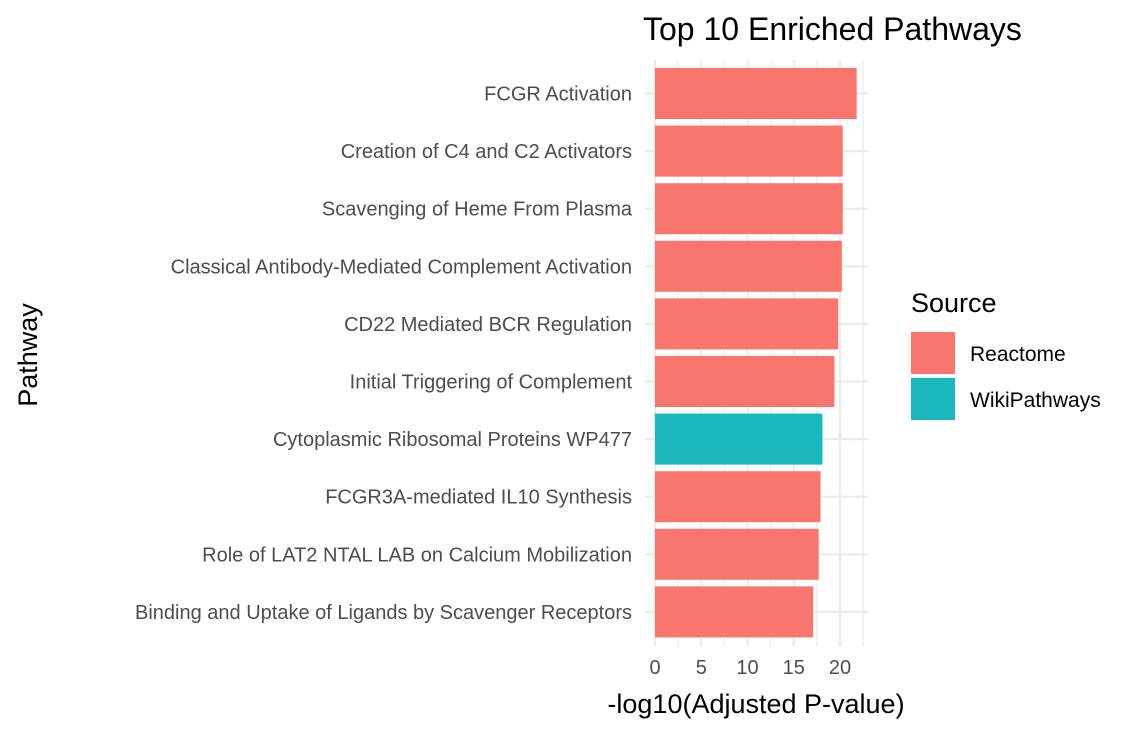 The width and height of the screenshot is (1146, 732). I want to click on category-label: CD22 Mediated BCR Regulation, so click(488, 325).